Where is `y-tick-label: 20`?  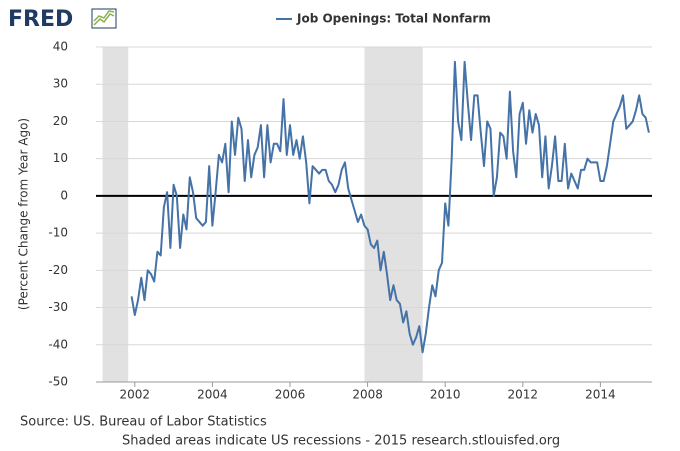 y-tick-label: 20 is located at coordinates (60, 121).